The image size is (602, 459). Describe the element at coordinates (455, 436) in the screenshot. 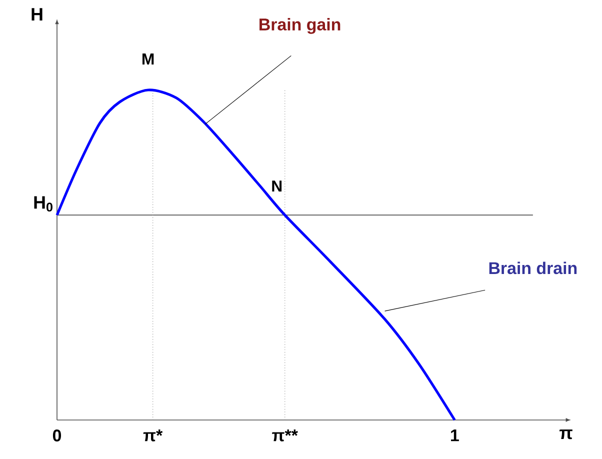

I see `x-tick-label: 1` at that location.